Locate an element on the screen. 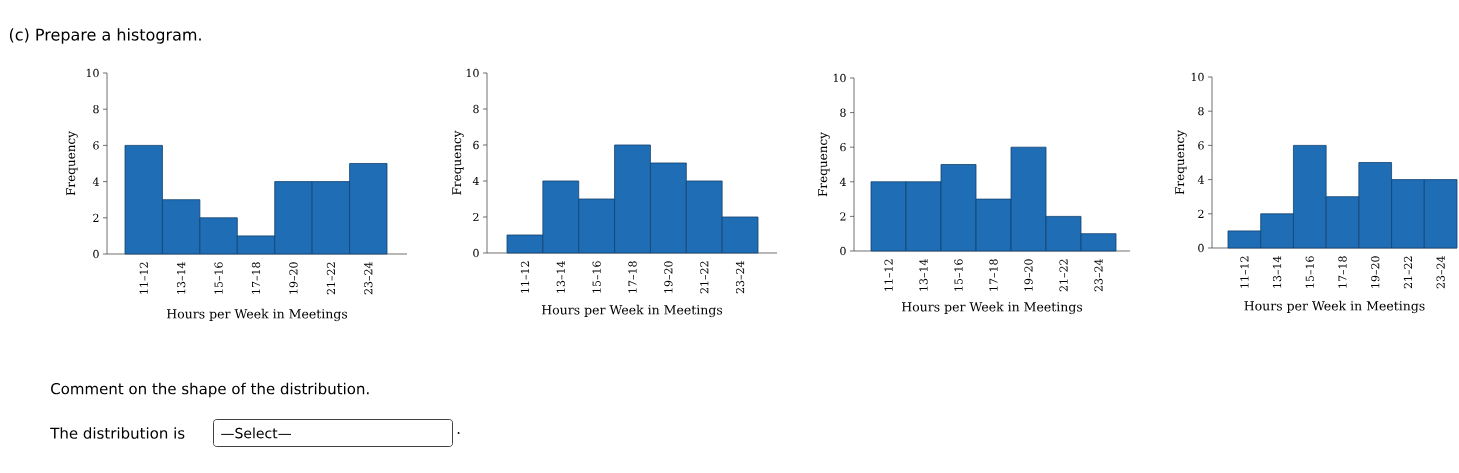  text: The distribution is is located at coordinates (117, 433).